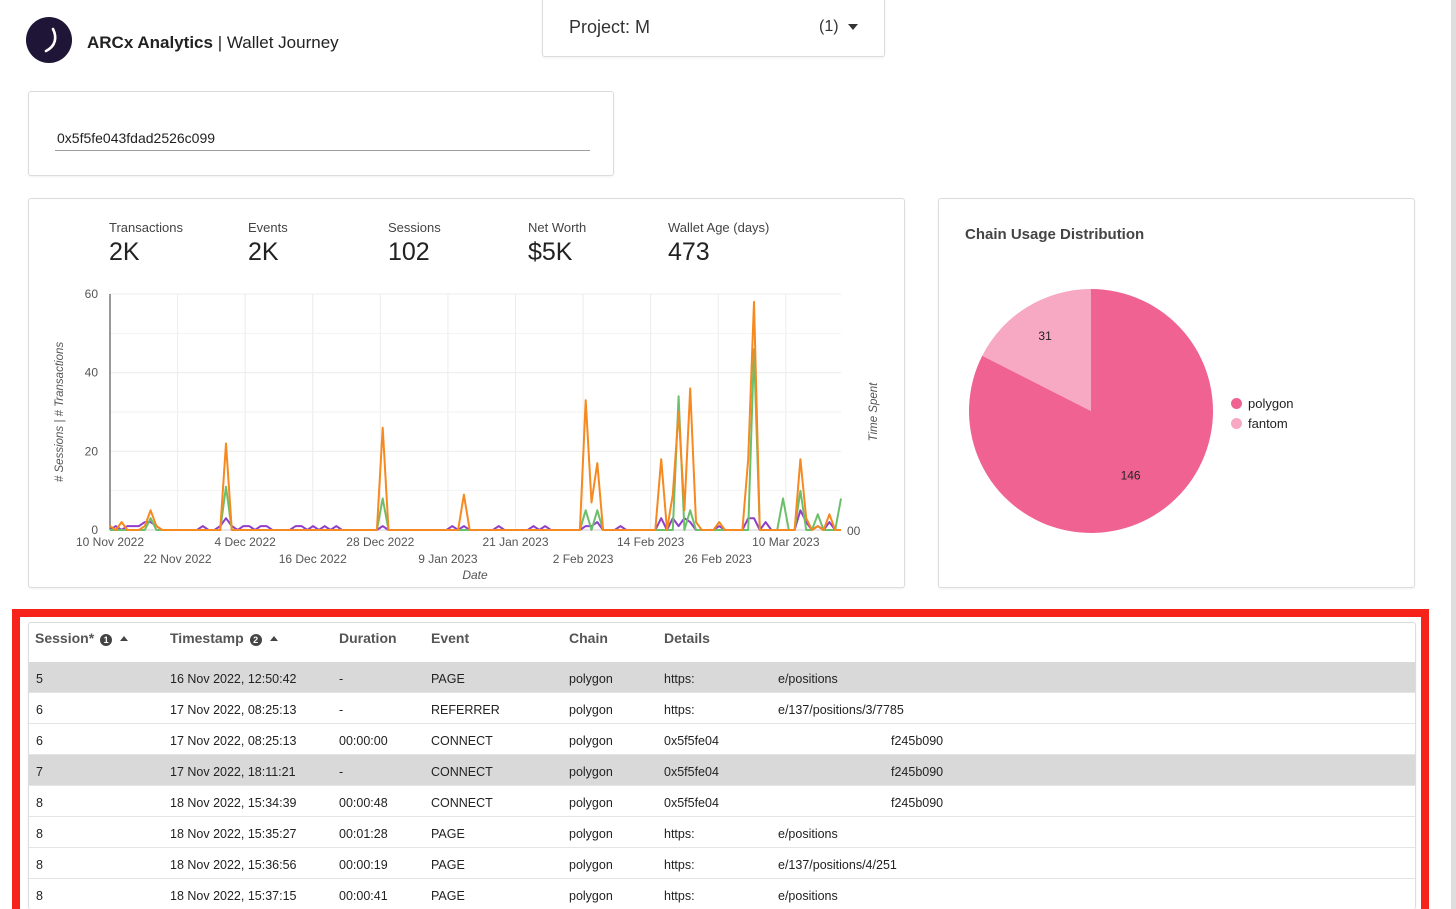  Describe the element at coordinates (65, 638) in the screenshot. I see `column-header-label: Session*` at that location.